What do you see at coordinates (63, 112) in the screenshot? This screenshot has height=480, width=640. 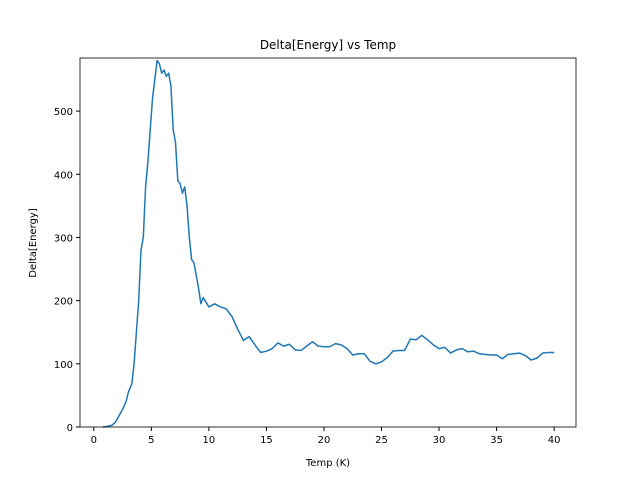 I see `y-tick-label: 500` at bounding box center [63, 112].